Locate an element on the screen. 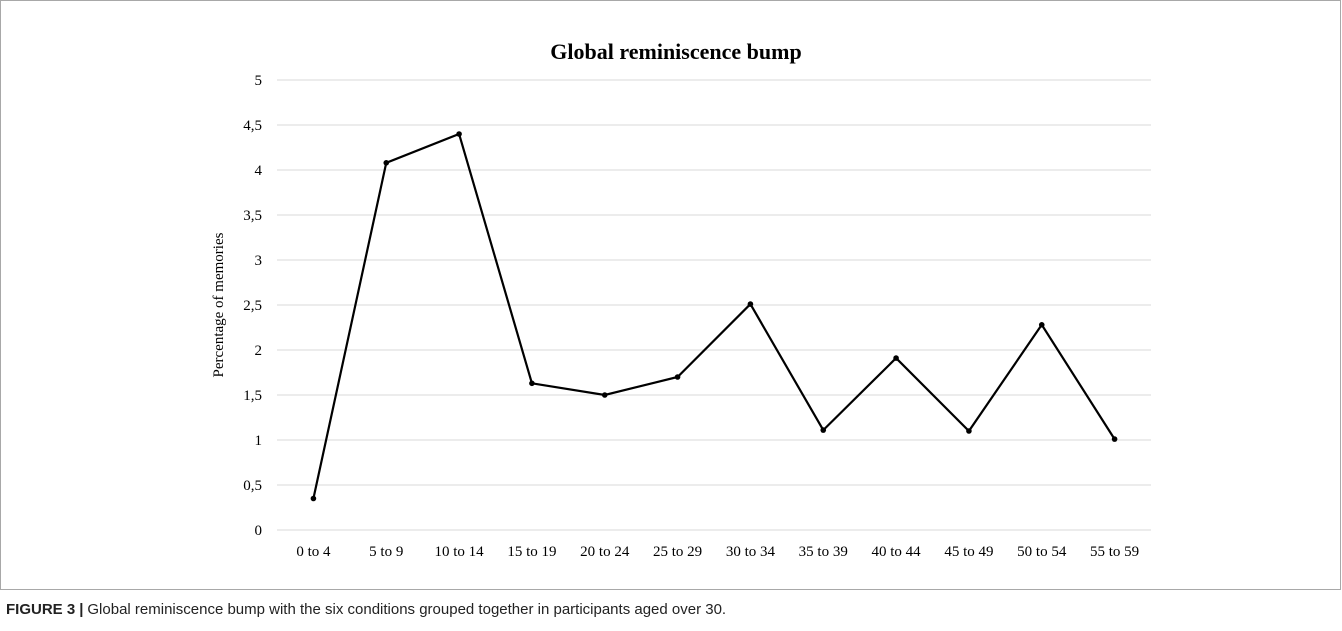 This screenshot has height=631, width=1342. y-tick-label: 4,5 is located at coordinates (252, 126).